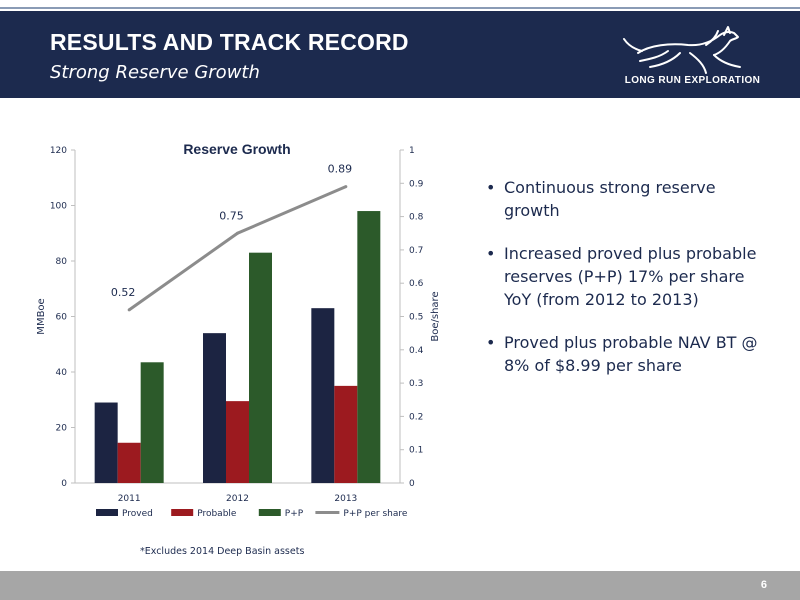 This screenshot has height=600, width=800. What do you see at coordinates (400, 3) in the screenshot?
I see `top-rule` at bounding box center [400, 3].